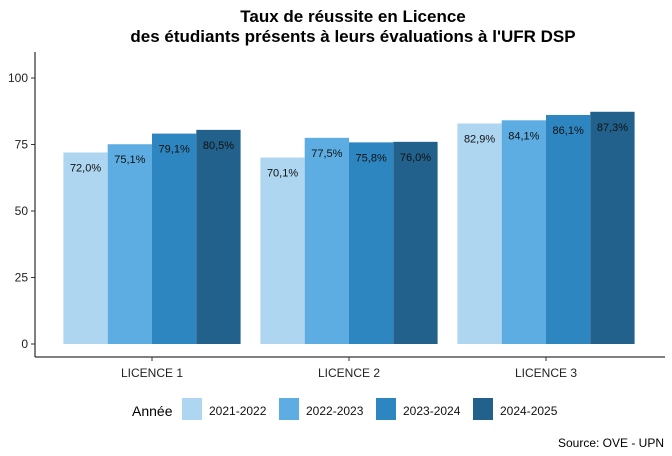  I want to click on y-tick-label: 100, so click(18, 78).